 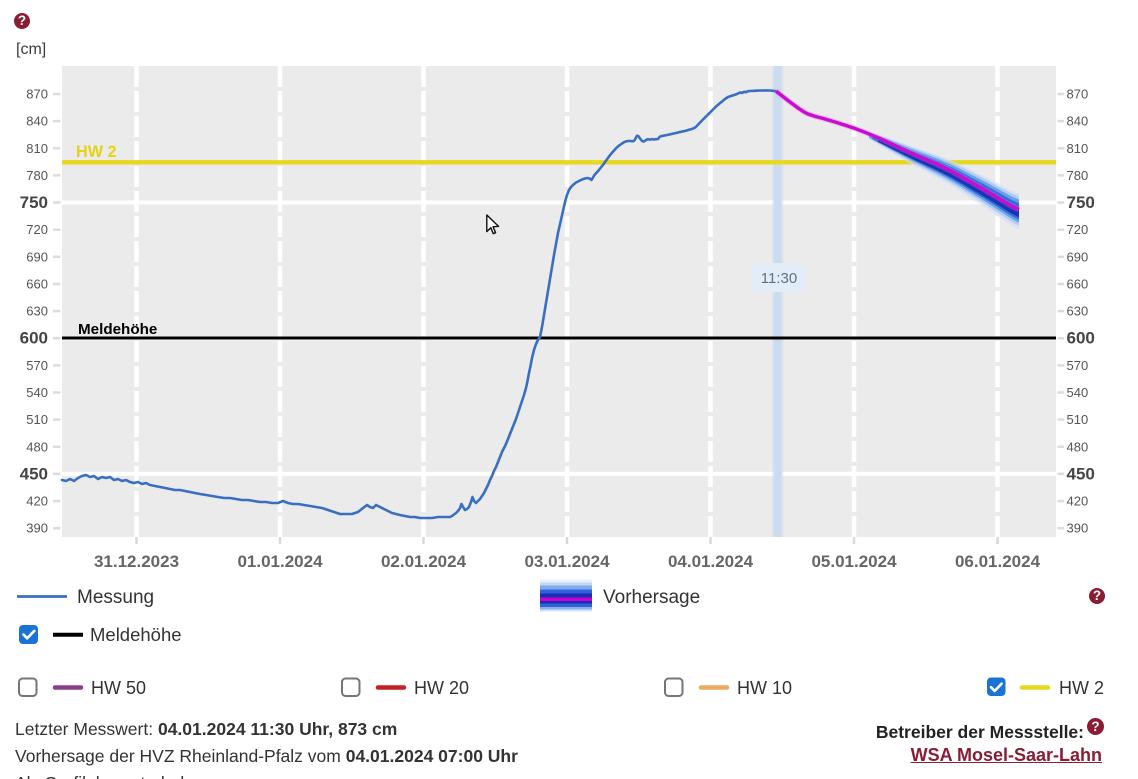 What do you see at coordinates (280, 561) in the screenshot?
I see `svg-text: 01.01.2024` at bounding box center [280, 561].